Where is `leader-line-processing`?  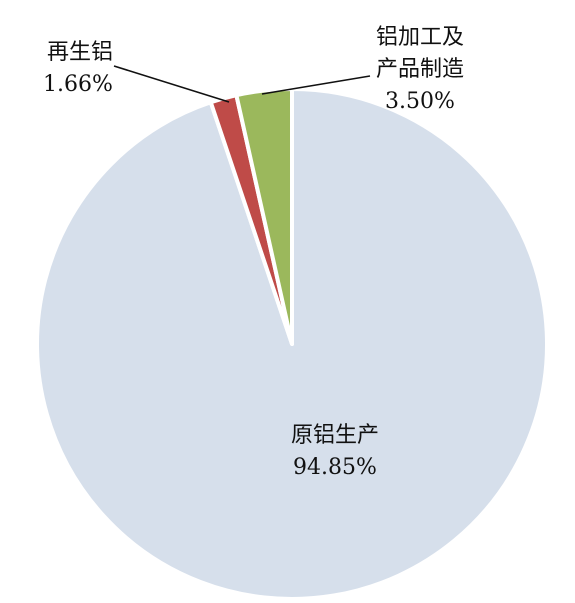 leader-line-processing is located at coordinates (316, 85).